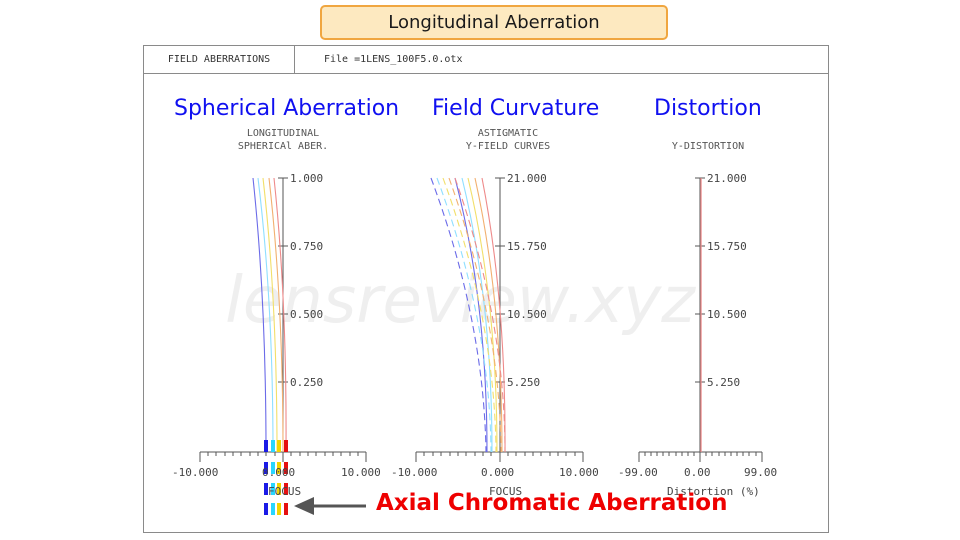  I want to click on spherical-x-ticks, so click(283, 457).